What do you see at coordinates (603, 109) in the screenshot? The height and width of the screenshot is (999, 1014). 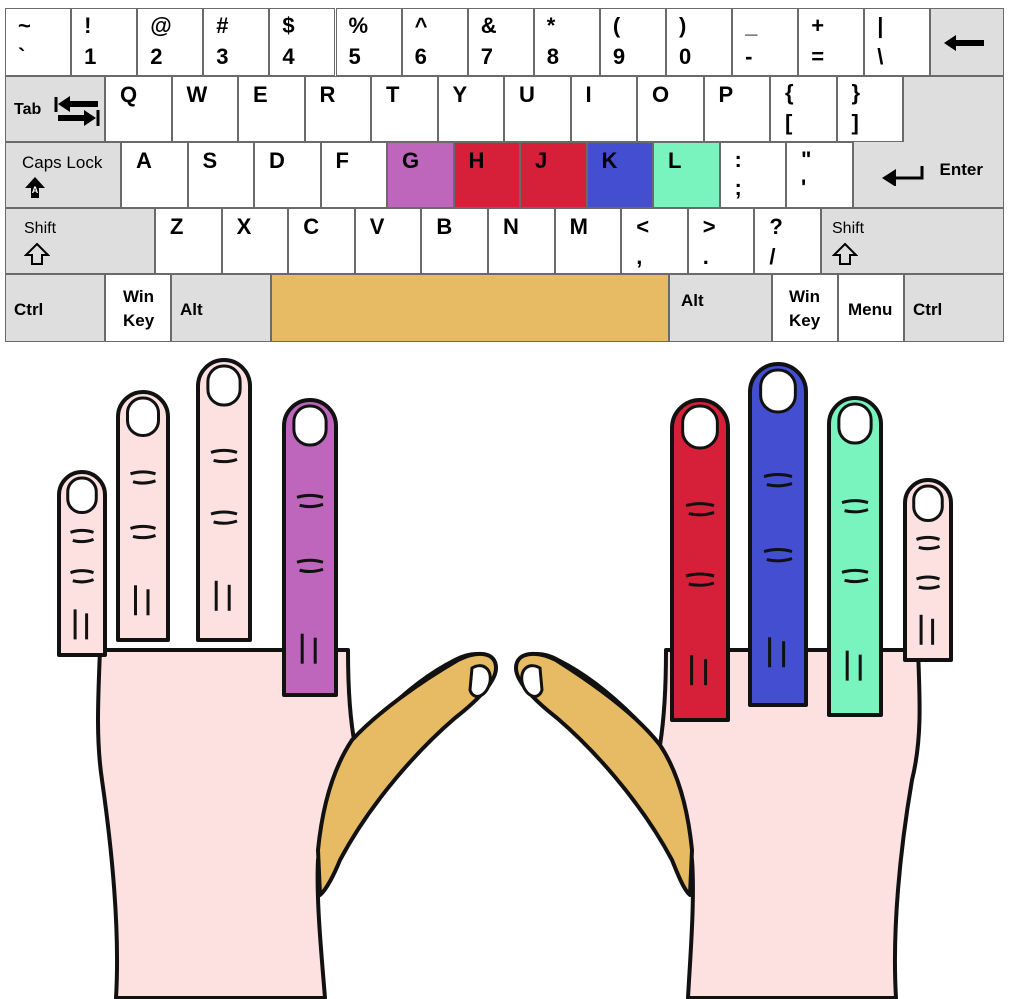 I see `key-i: I` at bounding box center [603, 109].